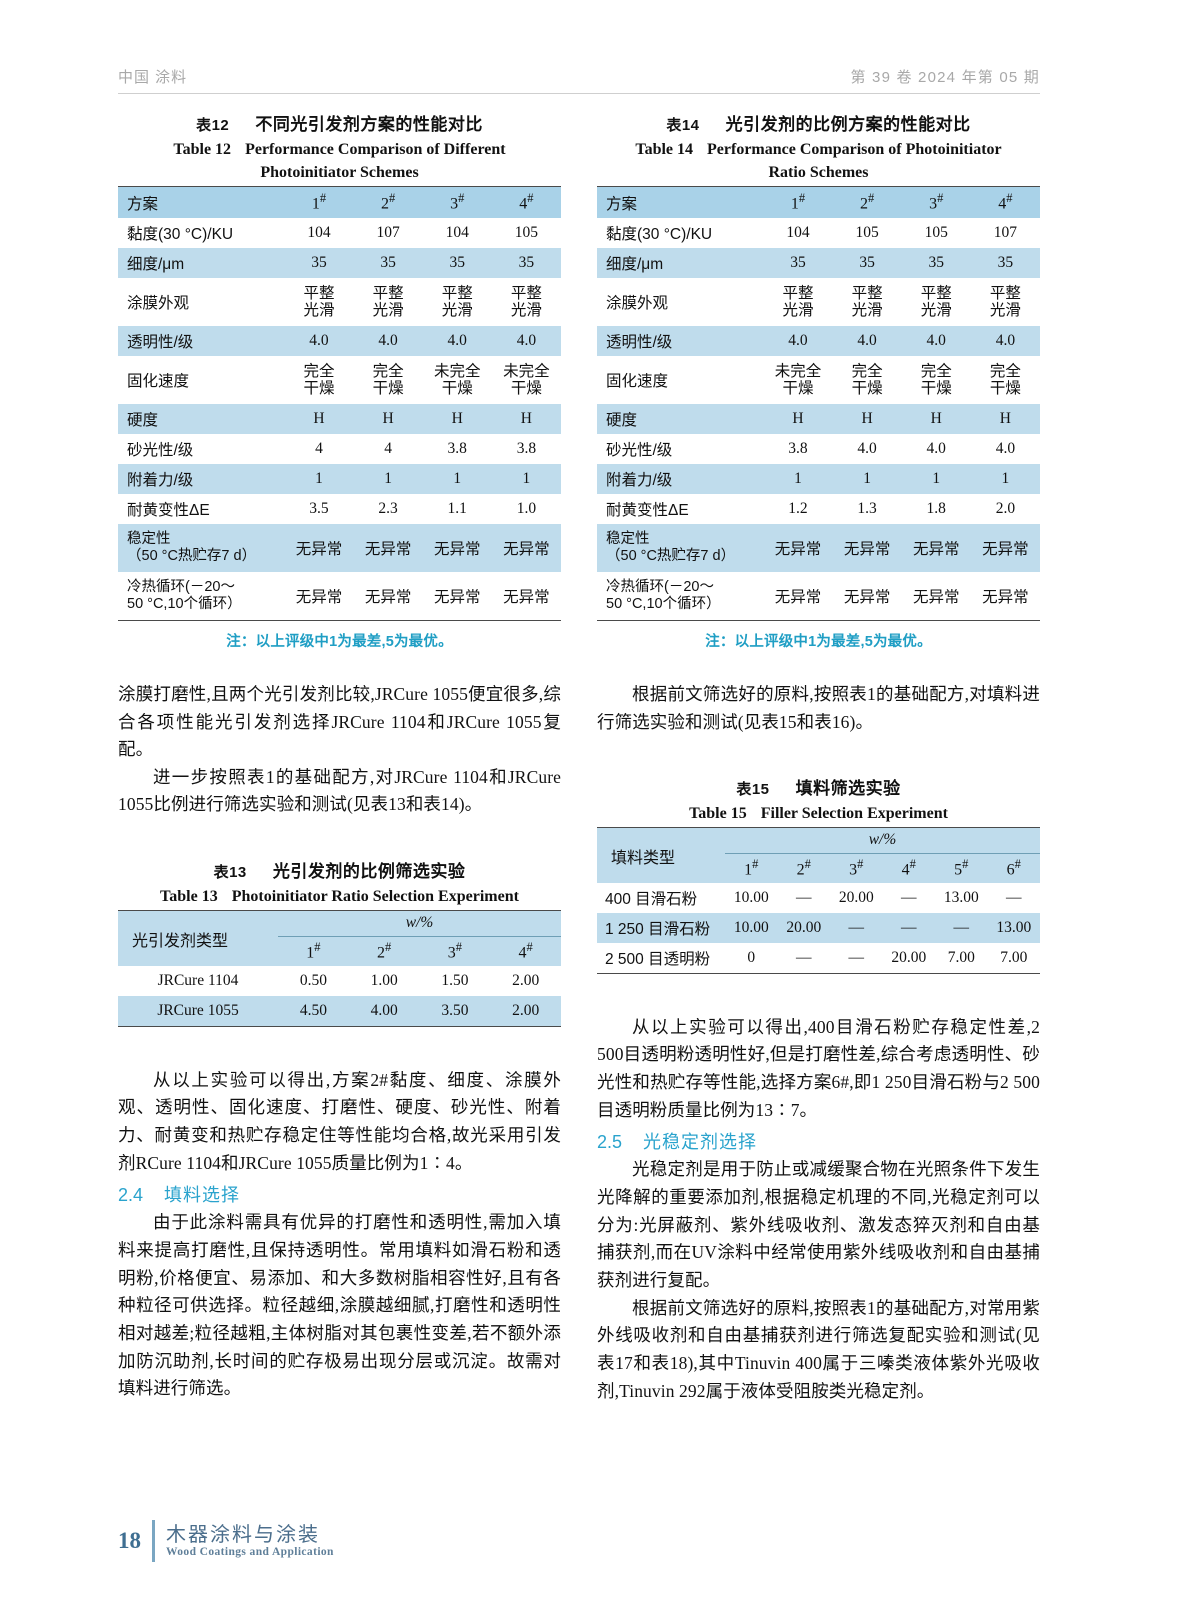  Describe the element at coordinates (455, 981) in the screenshot. I see `table-cell: 1.50` at that location.